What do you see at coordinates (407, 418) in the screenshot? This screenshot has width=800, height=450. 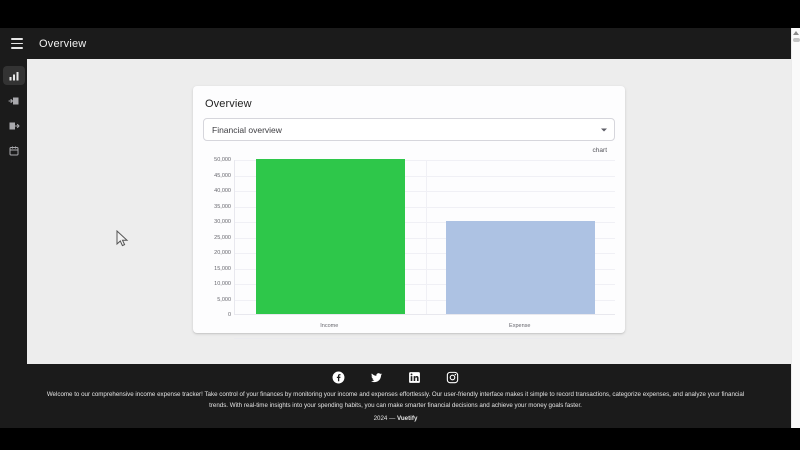 I see `copyright-brand: Vuetify` at bounding box center [407, 418].